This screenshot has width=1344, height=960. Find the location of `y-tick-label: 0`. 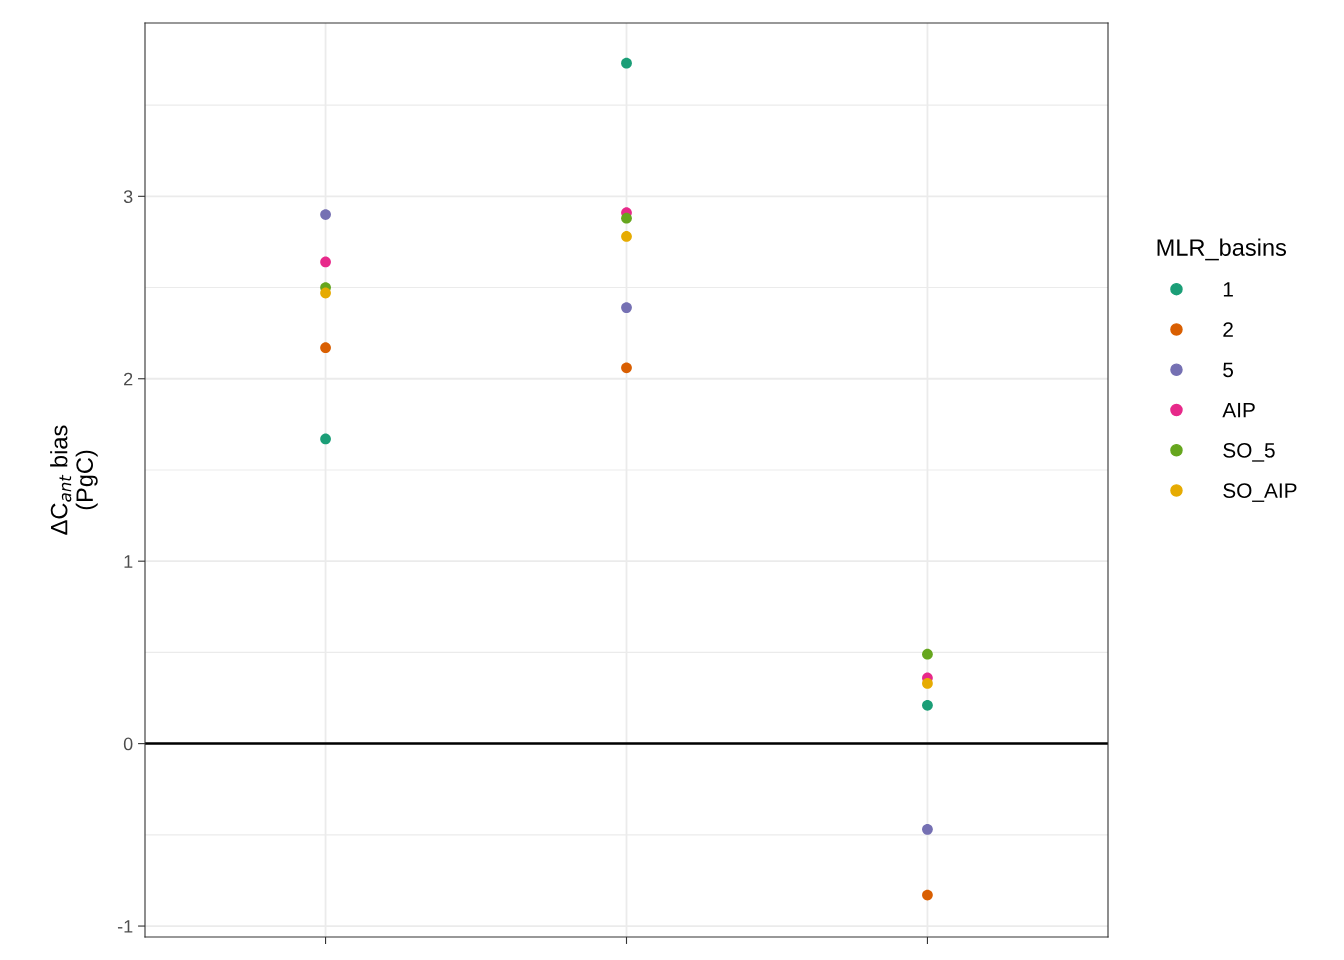

y-tick-label: 0 is located at coordinates (128, 744).